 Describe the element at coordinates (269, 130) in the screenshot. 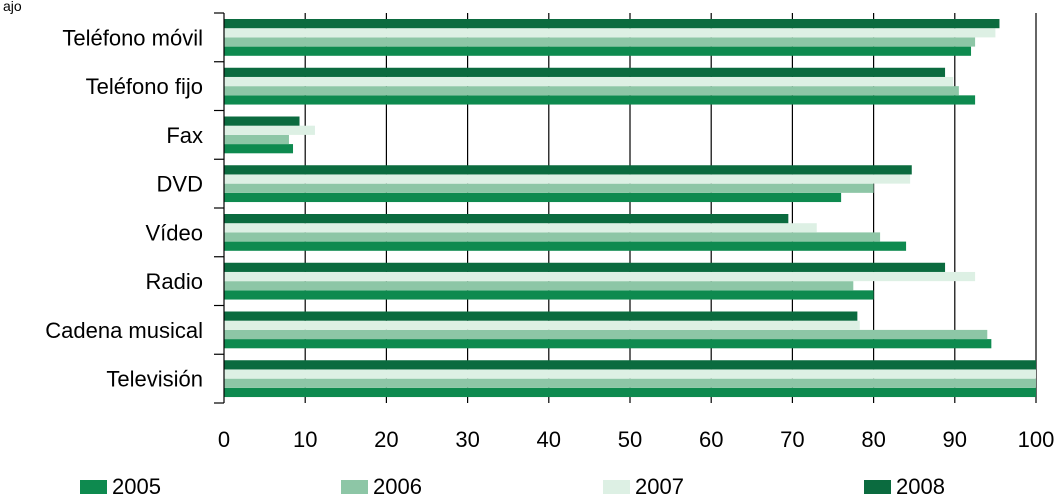

I see `bar-fax-2007` at that location.